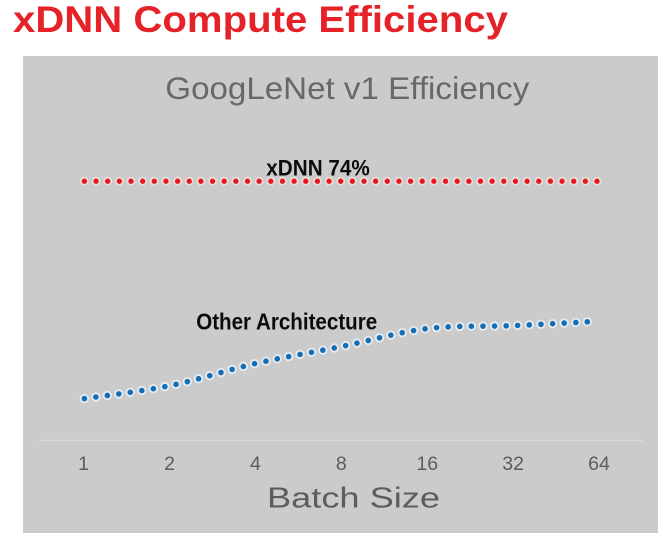  I want to click on svg-text: Batch Size, so click(353, 499).